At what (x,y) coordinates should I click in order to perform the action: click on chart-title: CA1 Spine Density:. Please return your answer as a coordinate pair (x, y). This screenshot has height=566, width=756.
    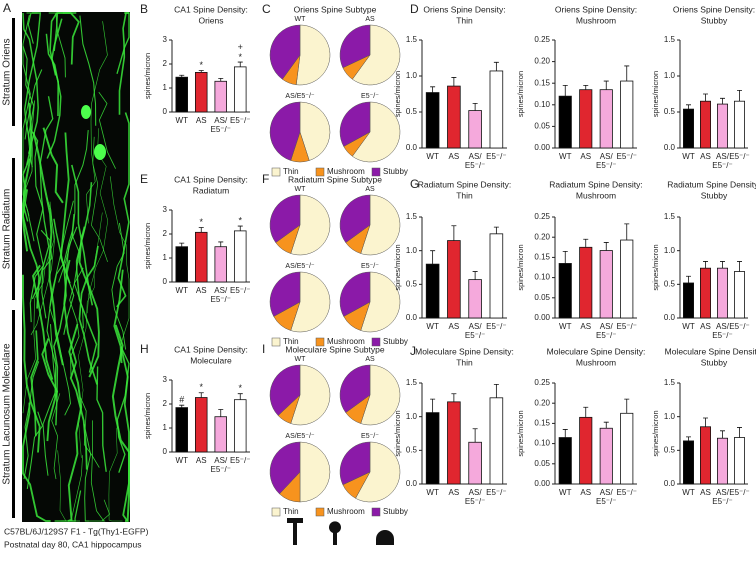
    Looking at the image, I should click on (211, 349).